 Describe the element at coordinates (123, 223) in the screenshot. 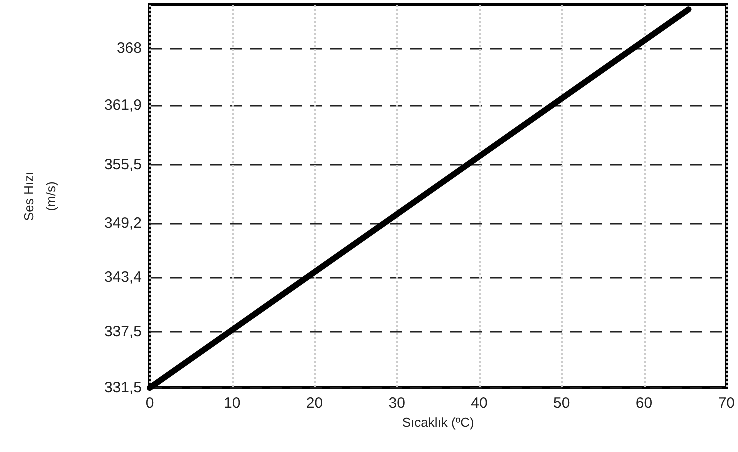

I see `y-tick-label: 349,2` at that location.